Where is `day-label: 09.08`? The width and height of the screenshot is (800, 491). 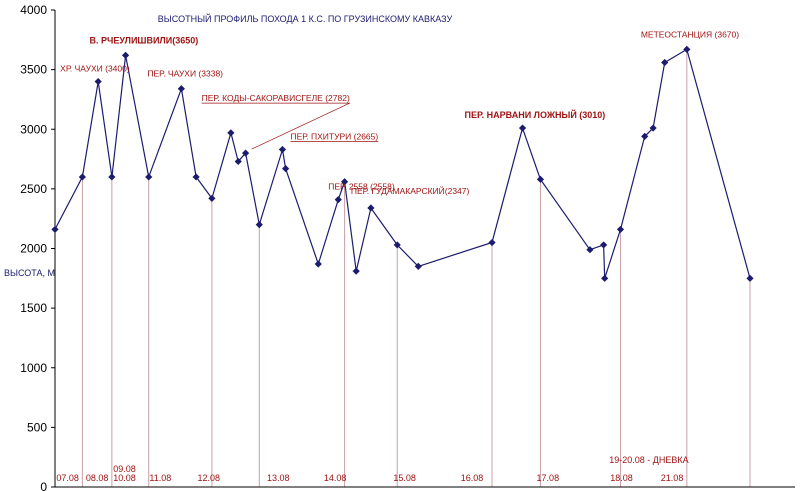
day-label: 09.08 is located at coordinates (124, 469).